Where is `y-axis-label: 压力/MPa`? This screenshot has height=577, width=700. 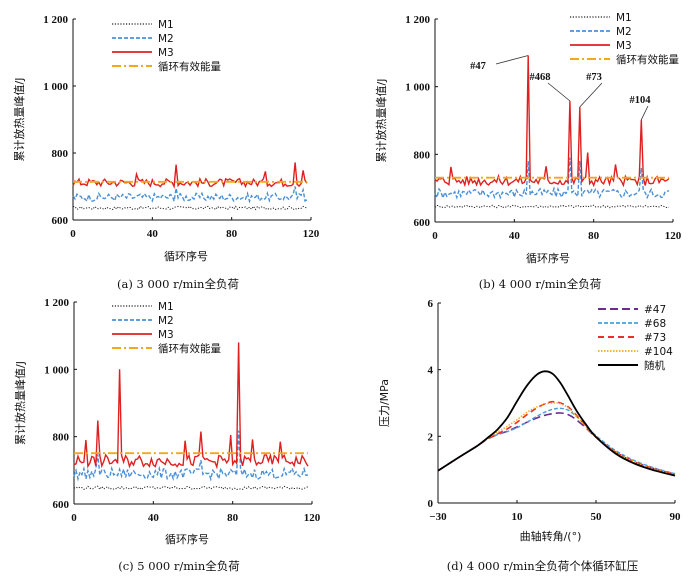 y-axis-label: 压力/MPa is located at coordinates (384, 403).